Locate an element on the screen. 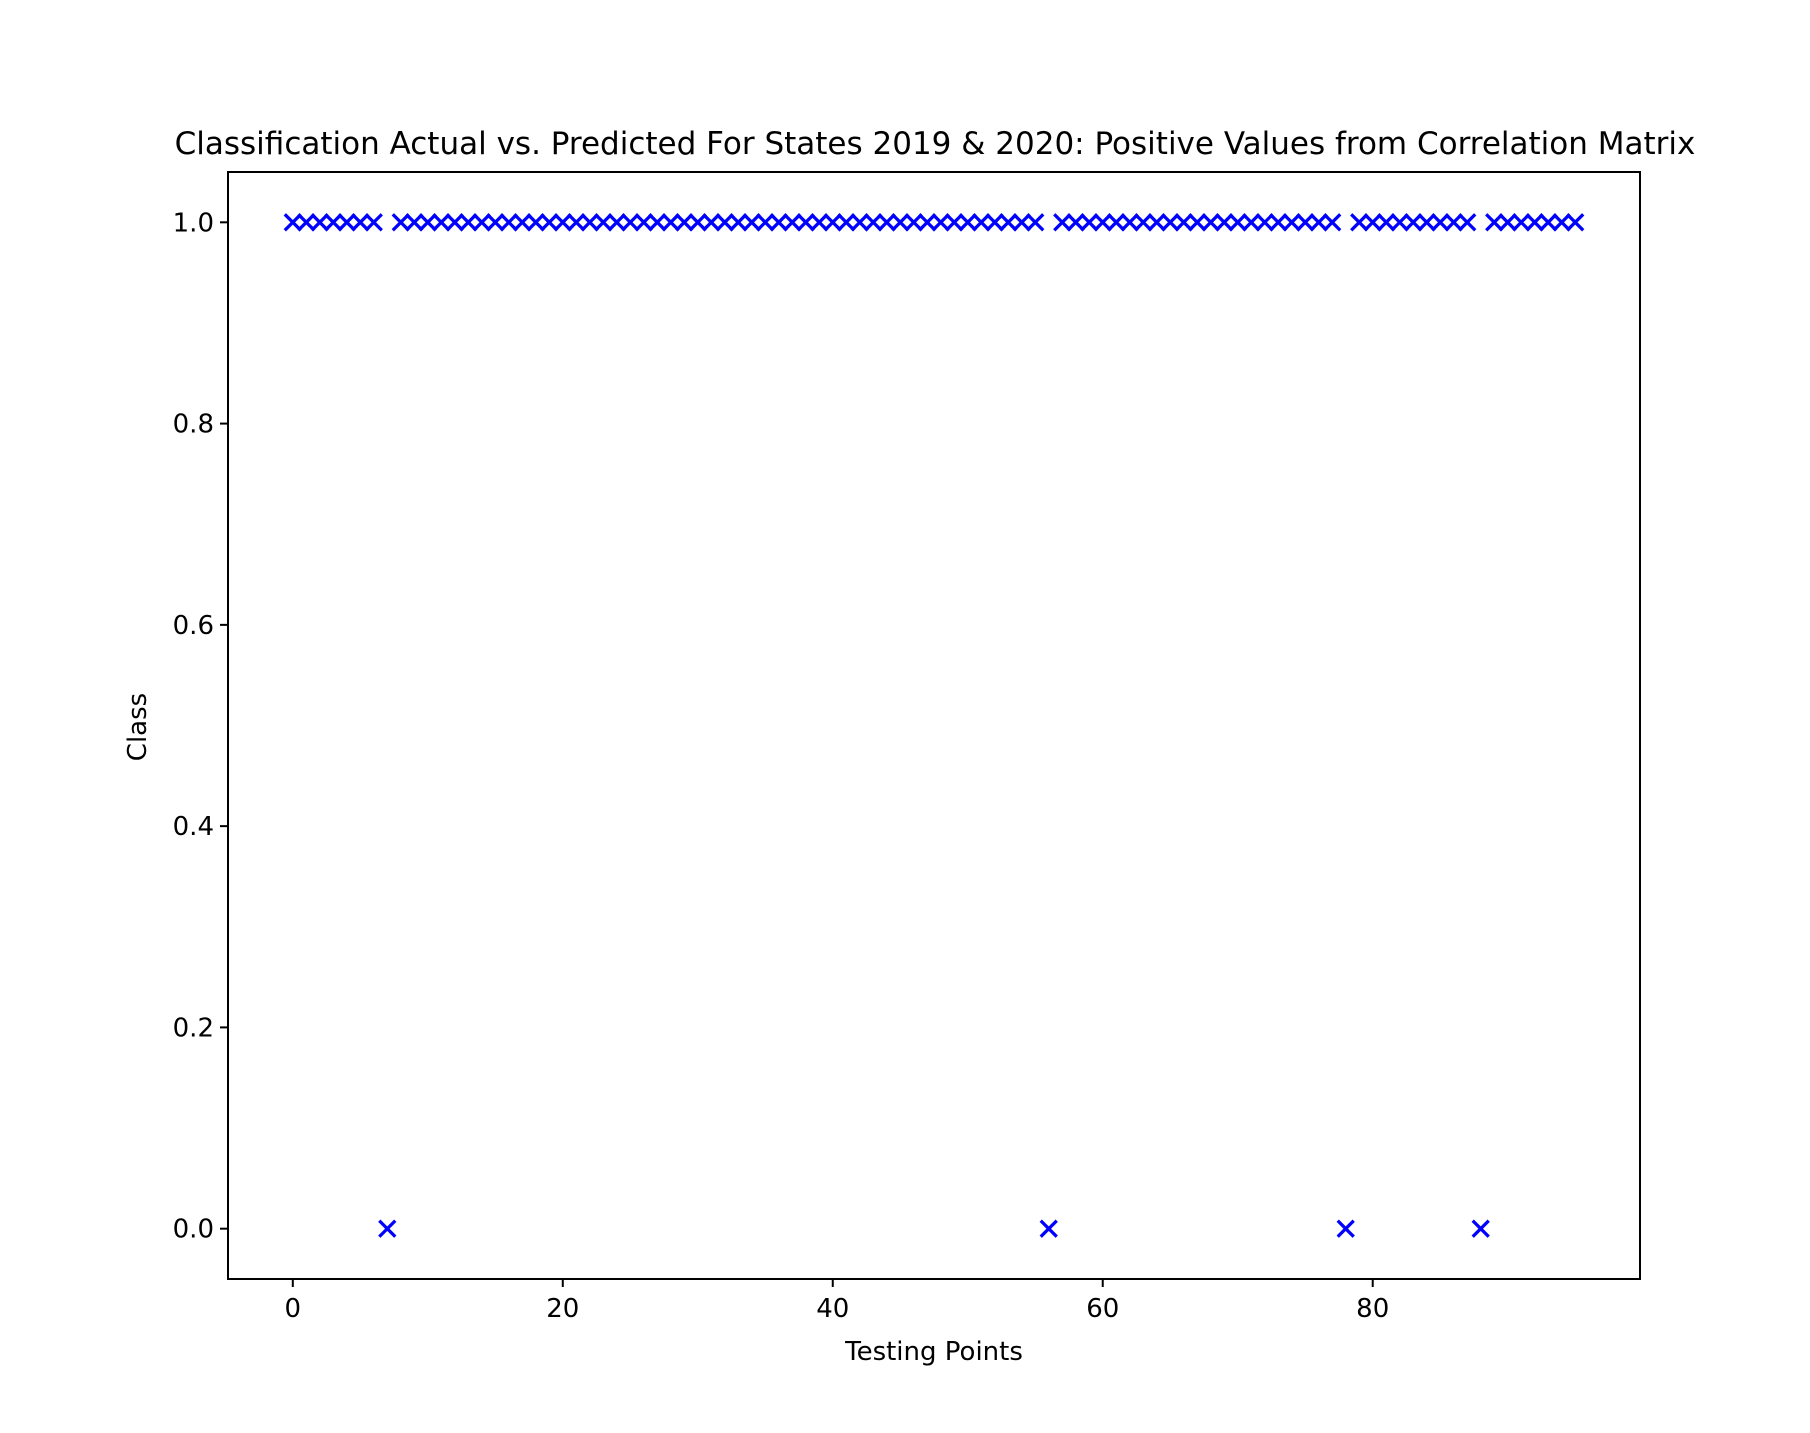 The image size is (1810, 1433). y-tick-label: 0.2 is located at coordinates (193, 1028).